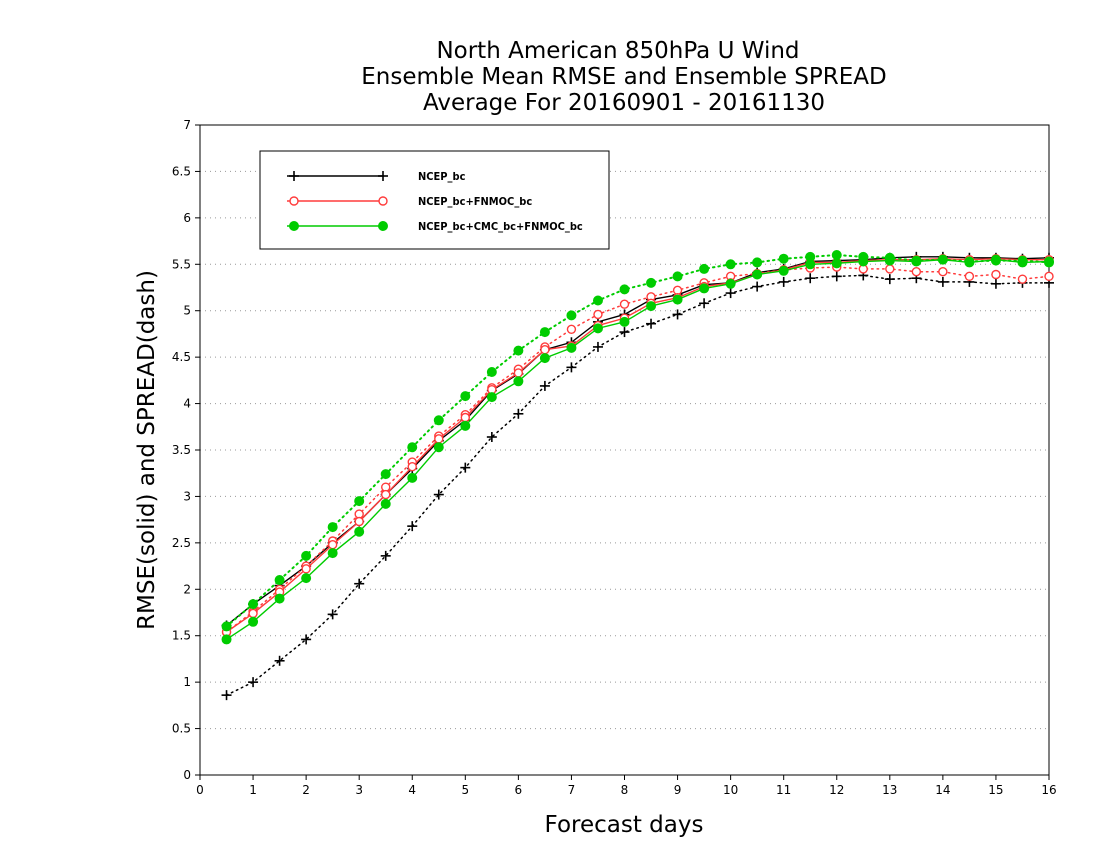 This screenshot has width=1100, height=850. Describe the element at coordinates (836, 790) in the screenshot. I see `x-tick-label: 12` at that location.